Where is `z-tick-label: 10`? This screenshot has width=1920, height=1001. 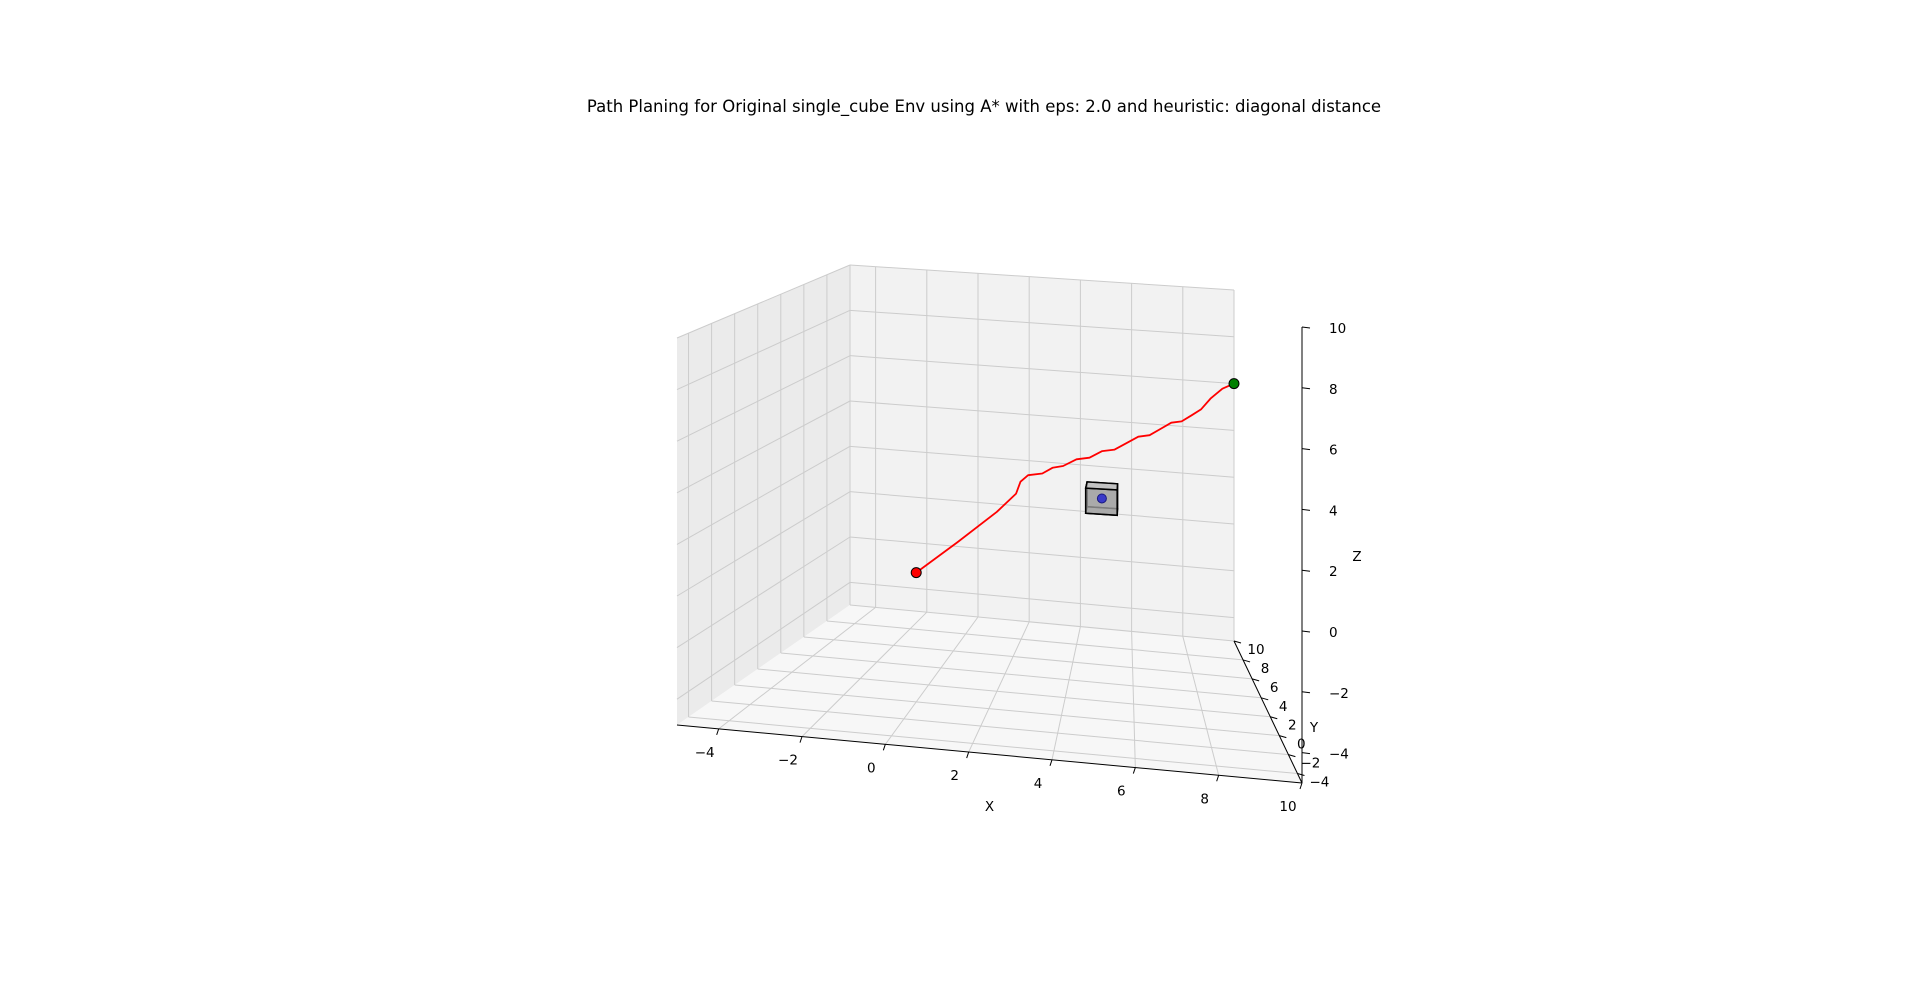
z-tick-label: 10 is located at coordinates (1337, 329).